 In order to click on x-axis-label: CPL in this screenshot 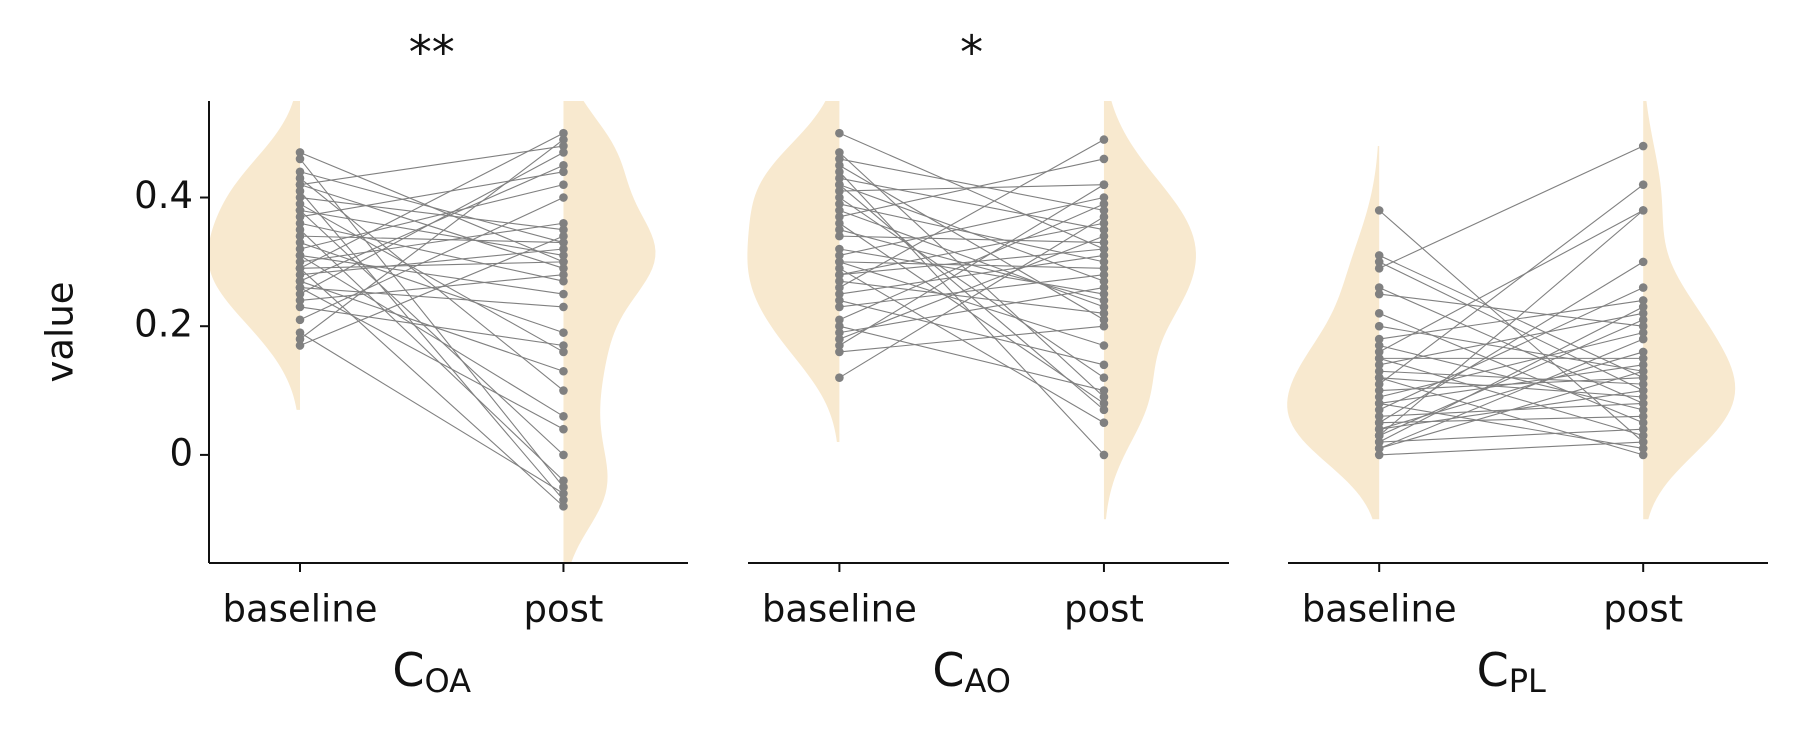, I will do `click(1511, 672)`.